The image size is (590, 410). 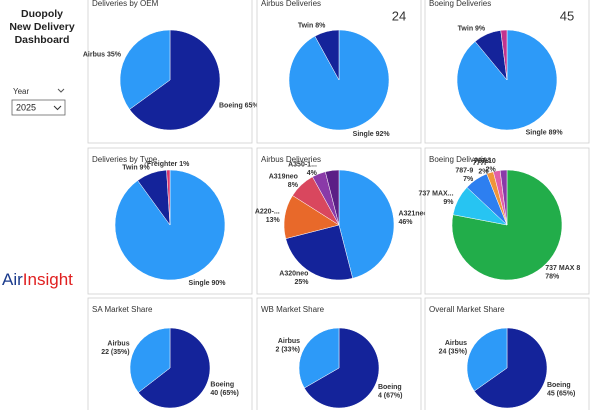 I want to click on label-line: 22 (35%), so click(x=115, y=352).